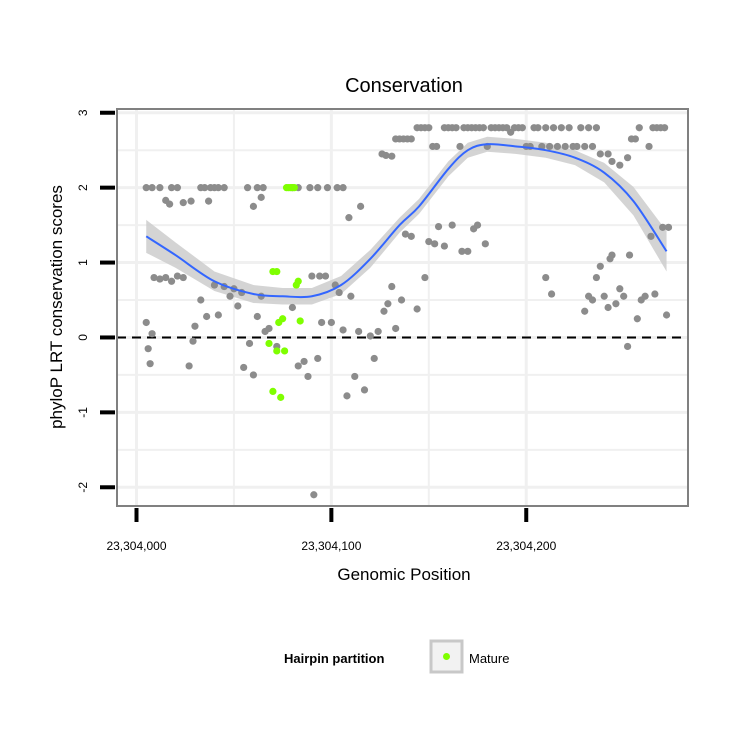  Describe the element at coordinates (83, 112) in the screenshot. I see `y-tick-label: 3` at that location.